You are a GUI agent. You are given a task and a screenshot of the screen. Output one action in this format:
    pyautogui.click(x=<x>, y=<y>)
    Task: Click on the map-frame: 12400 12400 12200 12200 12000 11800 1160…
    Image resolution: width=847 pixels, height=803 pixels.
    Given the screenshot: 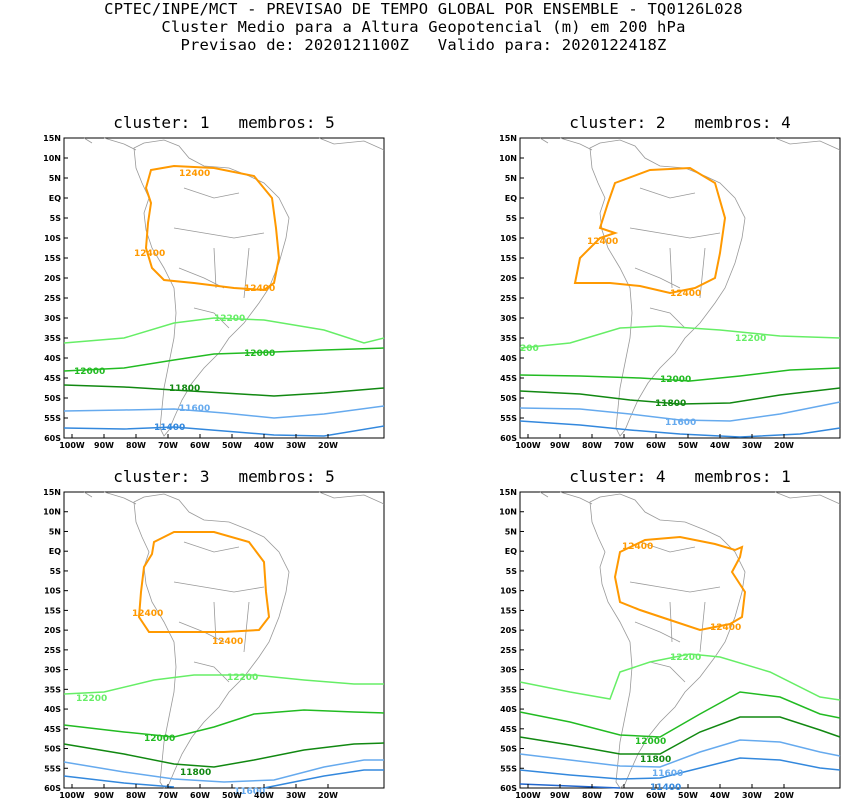 What is the action you would take?
    pyautogui.click(x=224, y=644)
    